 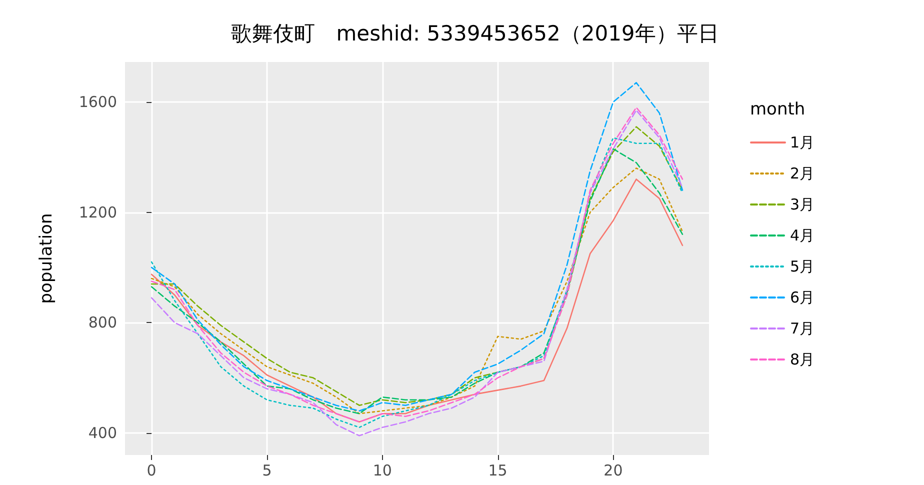 What do you see at coordinates (475, 34) in the screenshot?
I see `chart-title: 歌舞伎町 meshid: 5339453652（2019年）平日` at bounding box center [475, 34].